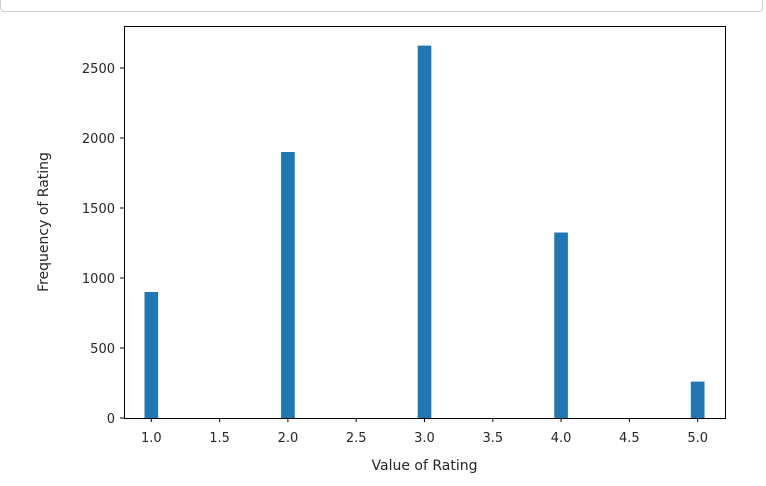  Describe the element at coordinates (98, 209) in the screenshot. I see `y-tick-label: 1500` at that location.